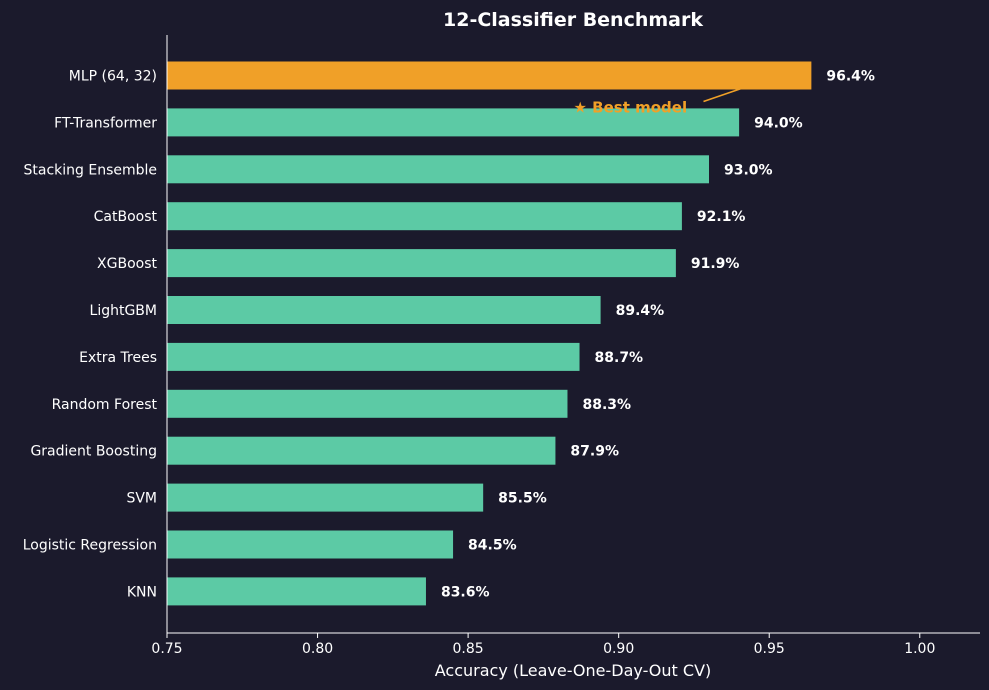 This screenshot has width=989, height=690. Describe the element at coordinates (606, 405) in the screenshot. I see `data-label-7: 88.3%` at that location.